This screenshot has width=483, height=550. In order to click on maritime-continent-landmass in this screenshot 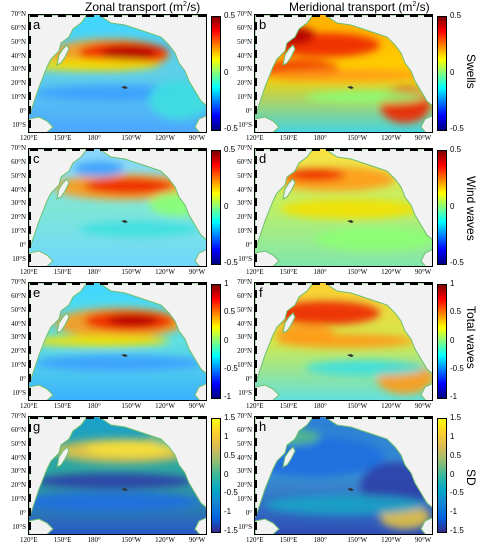, I will do `click(267, 258)`.